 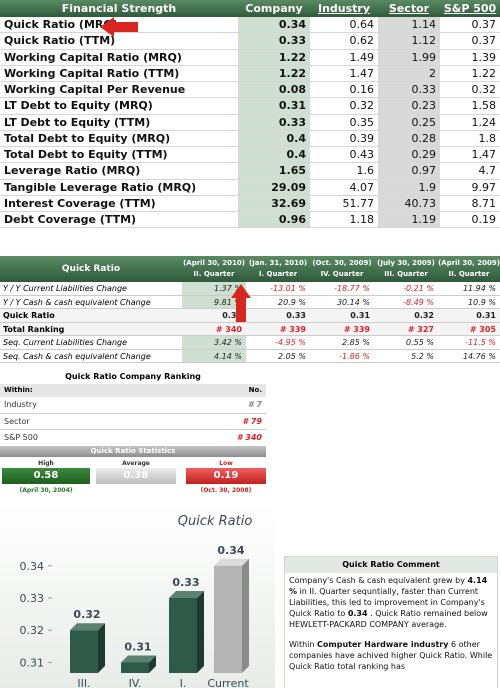 What do you see at coordinates (46, 476) in the screenshot?
I see `stat-value: 0.58` at bounding box center [46, 476].